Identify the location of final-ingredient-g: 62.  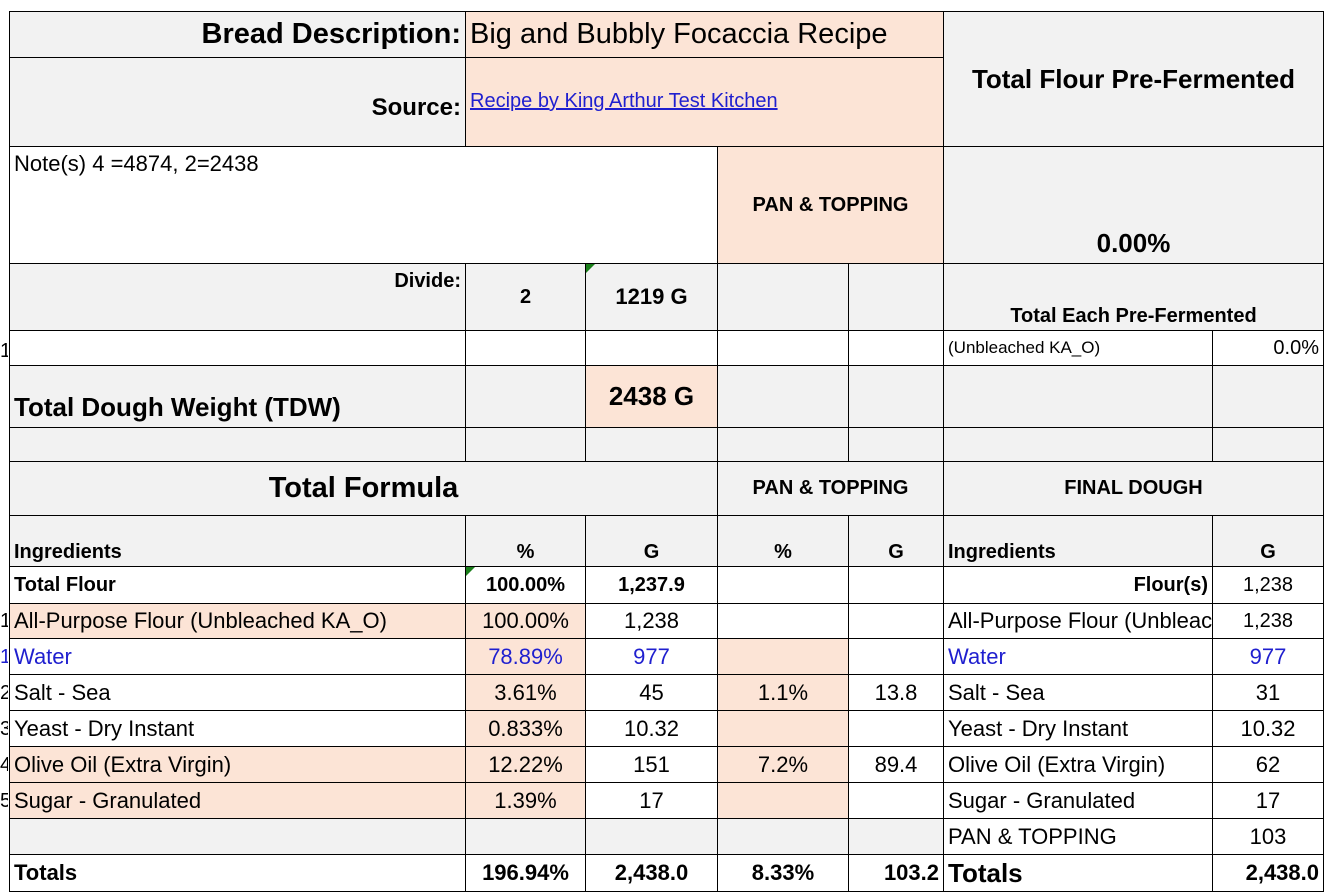
(1268, 764).